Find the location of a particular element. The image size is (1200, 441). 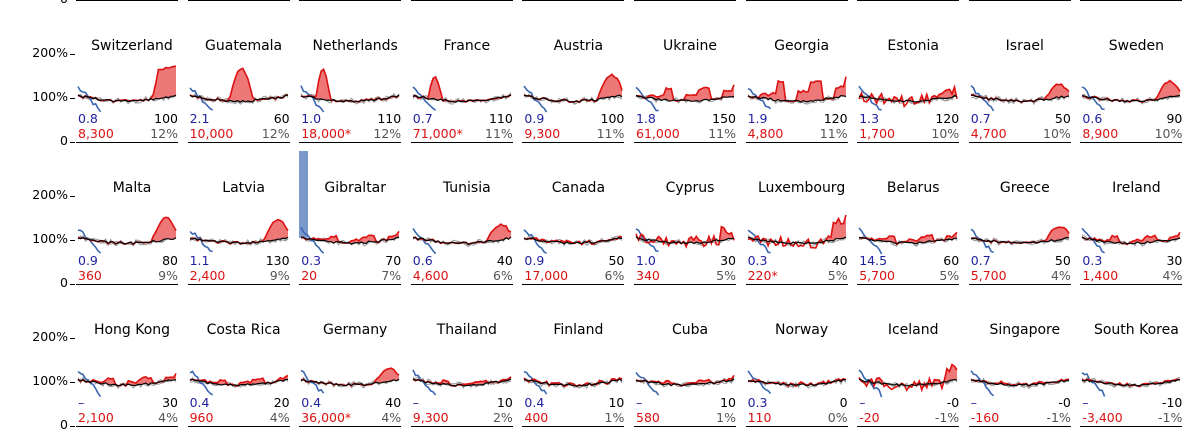

country-title: Tunisia is located at coordinates (466, 188).